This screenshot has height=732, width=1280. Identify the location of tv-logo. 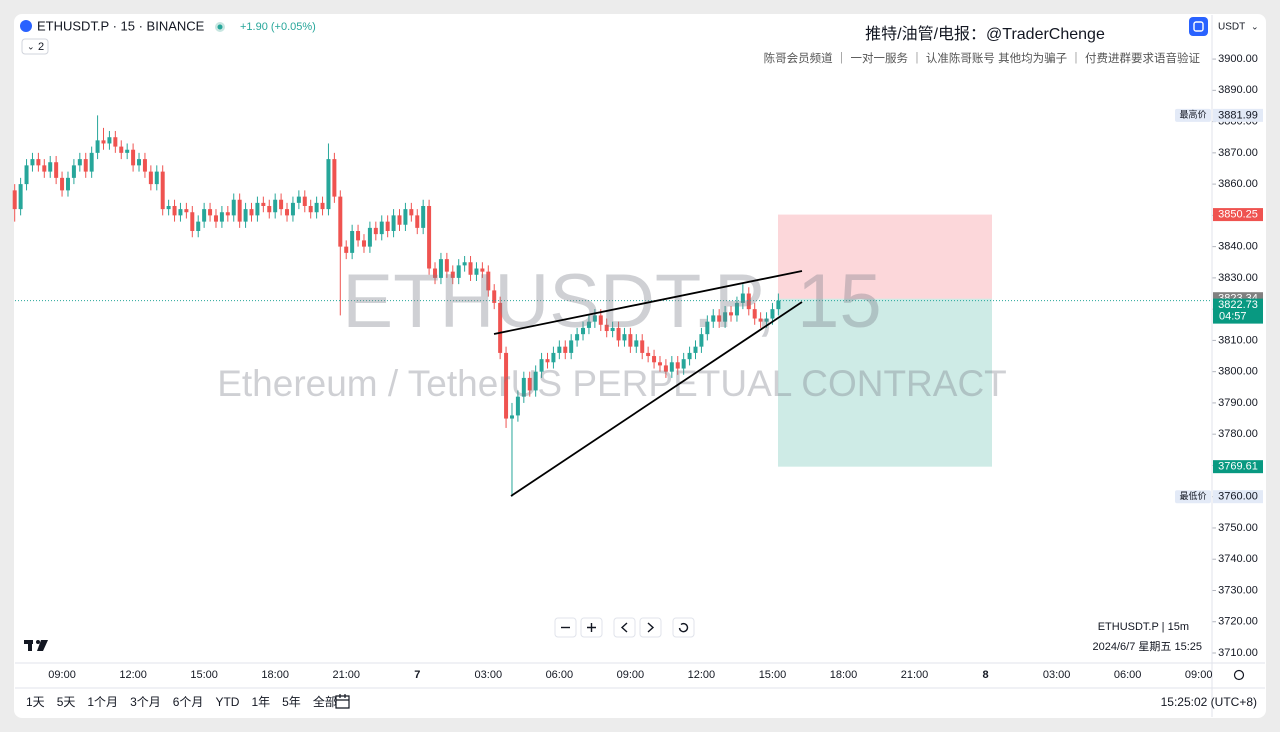
(36, 645).